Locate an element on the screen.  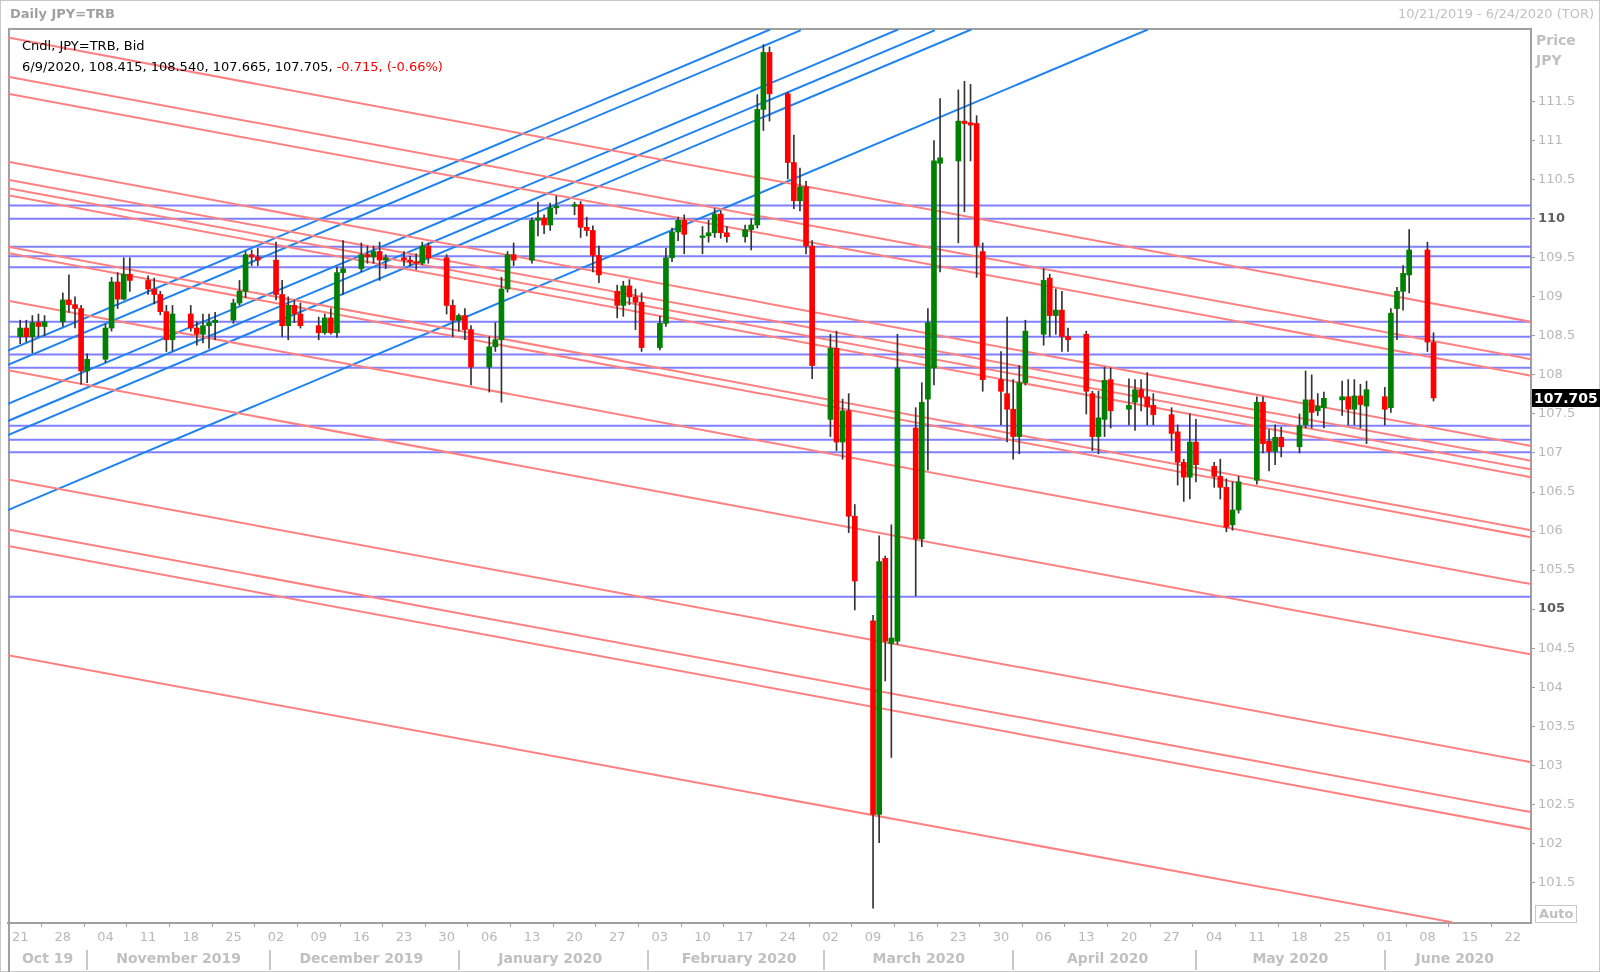
annotation: 6/9/2020, 108.415, 108.540, 107.665, 107.705, is located at coordinates (177, 66).